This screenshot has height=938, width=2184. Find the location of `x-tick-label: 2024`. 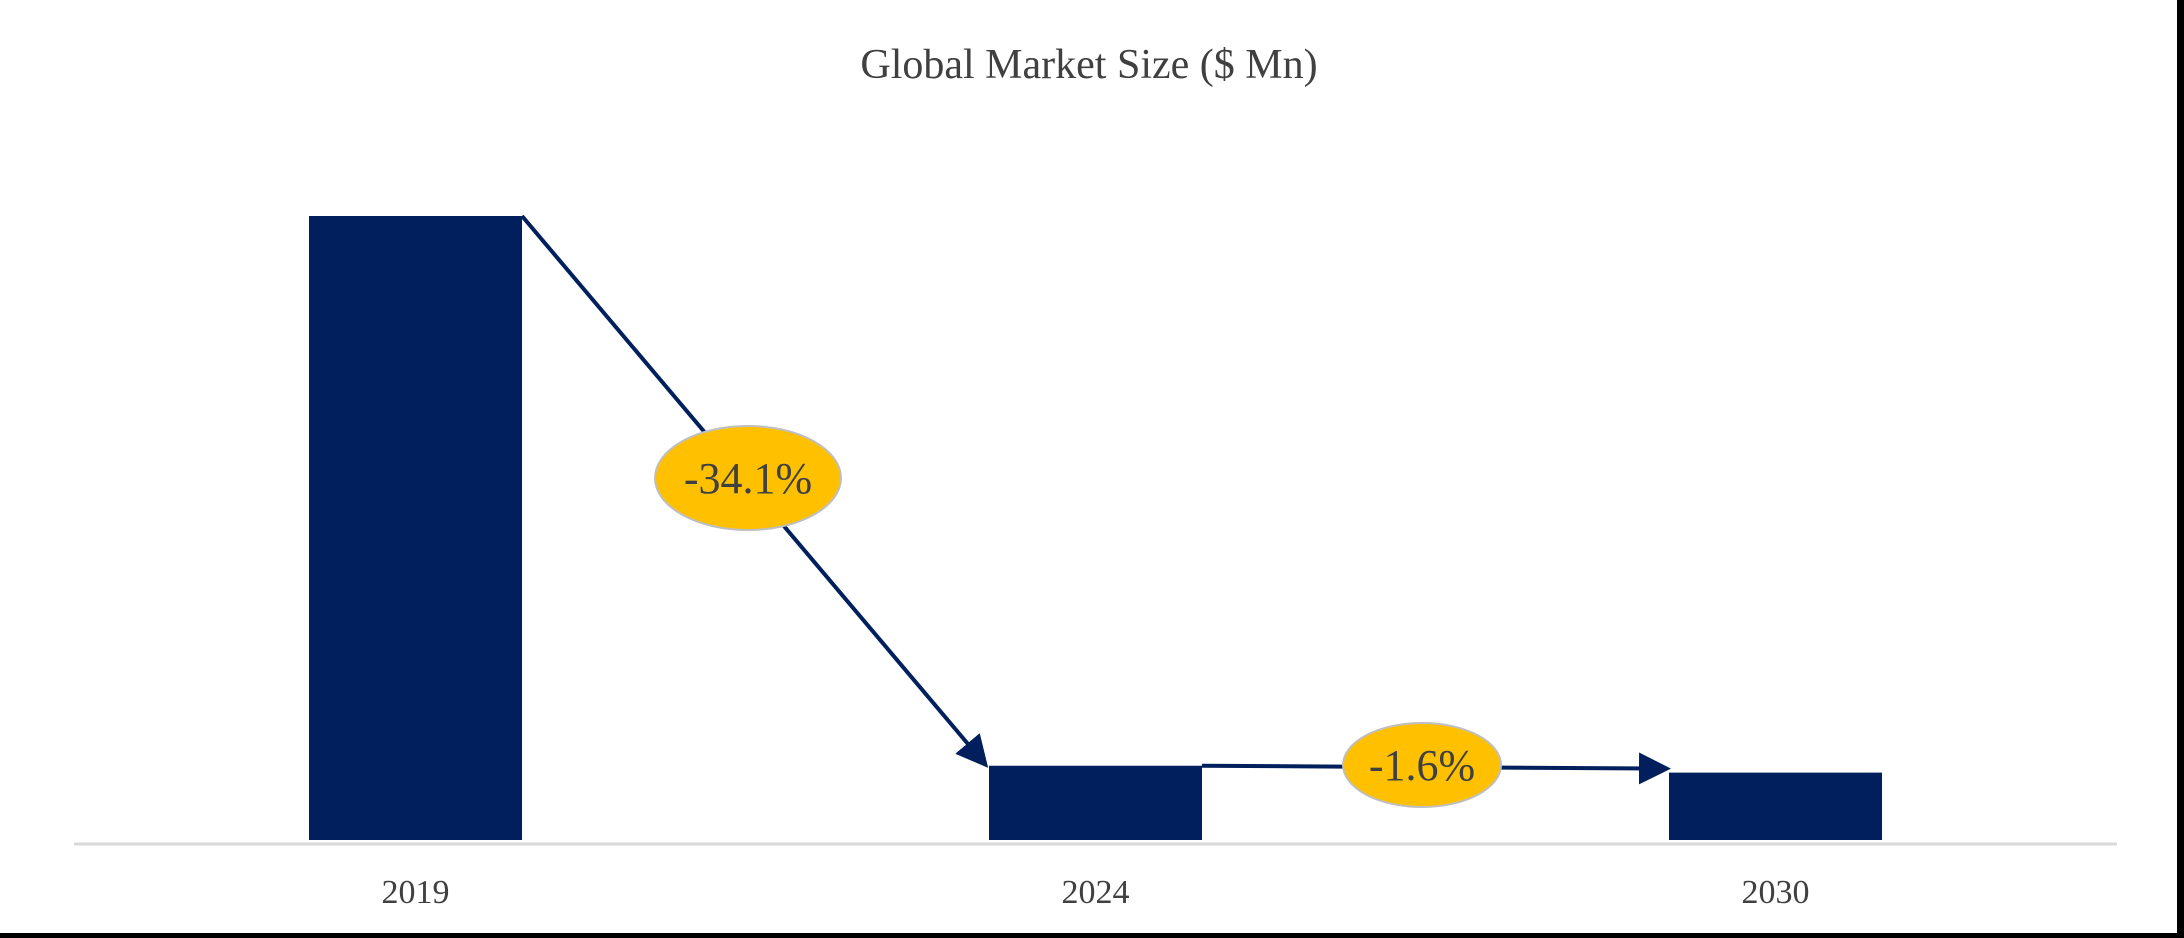

x-tick-label: 2024 is located at coordinates (1096, 892).